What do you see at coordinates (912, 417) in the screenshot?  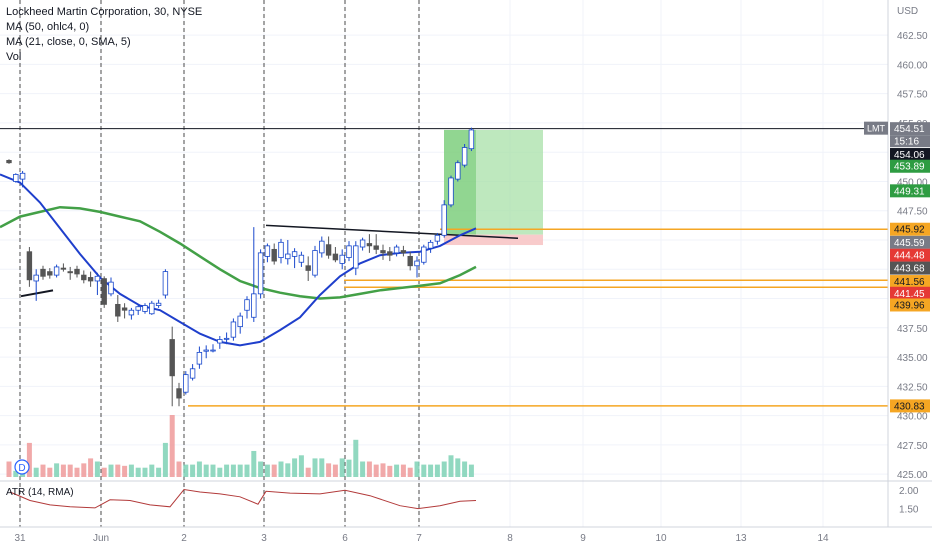 I see `price-tick-label: 430.00` at bounding box center [912, 417].